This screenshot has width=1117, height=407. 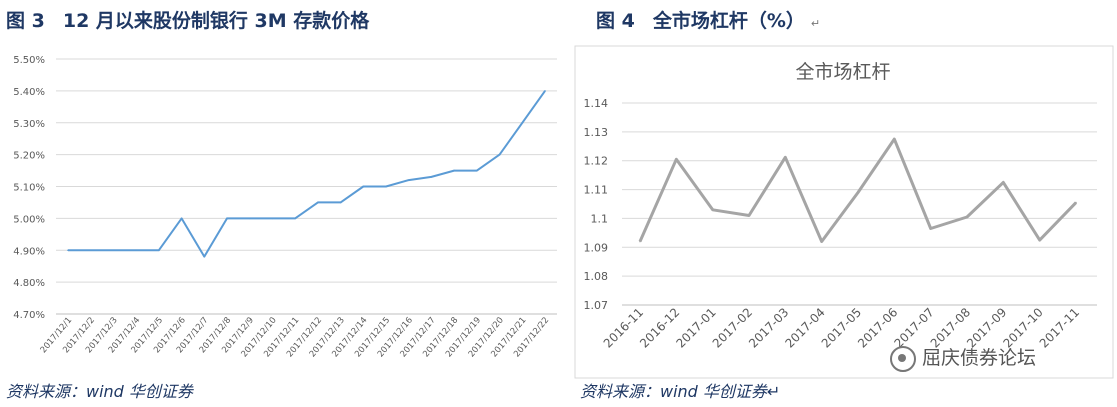 What do you see at coordinates (99, 391) in the screenshot?
I see `figure-3-source: 资料来源：wind 华创证券` at bounding box center [99, 391].